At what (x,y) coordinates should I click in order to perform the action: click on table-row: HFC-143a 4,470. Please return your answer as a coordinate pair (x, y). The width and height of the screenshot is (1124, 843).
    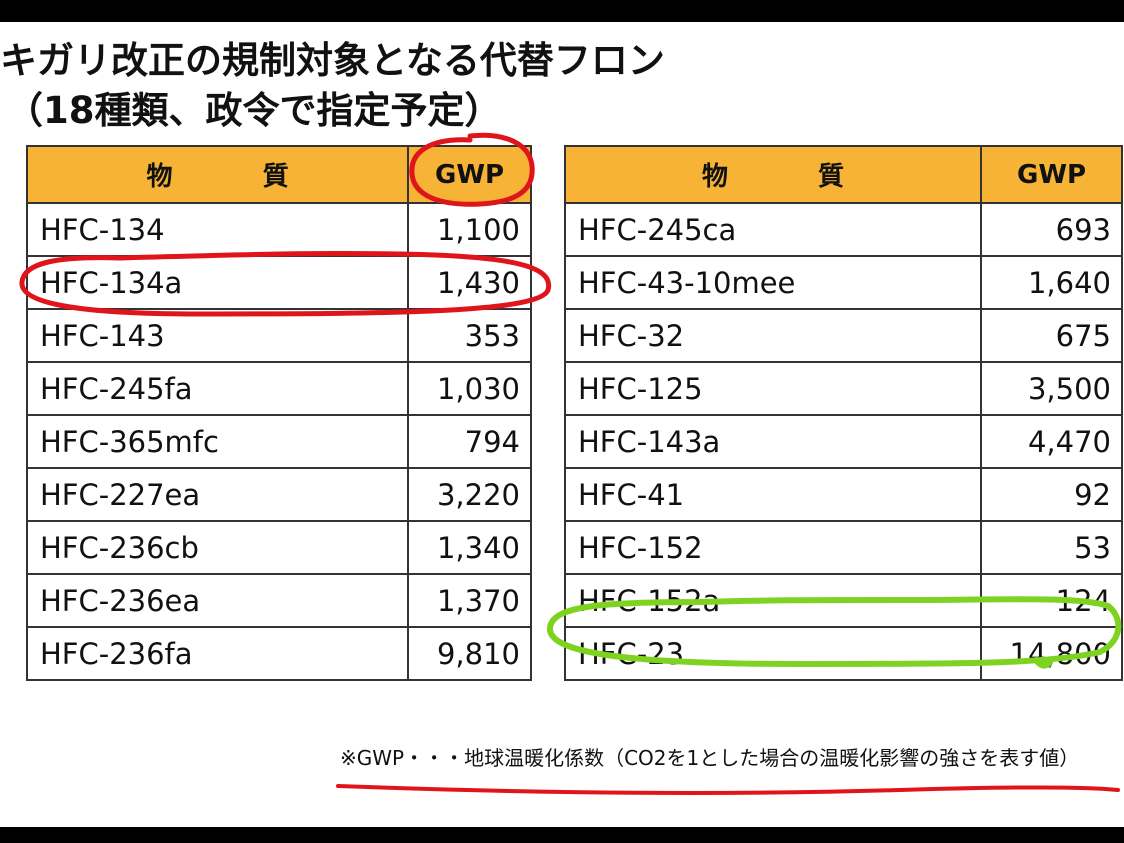
    Looking at the image, I should click on (843, 441).